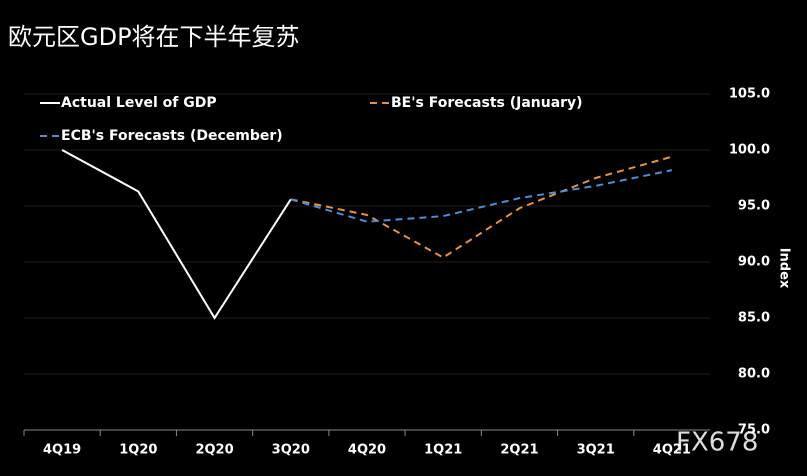 The image size is (807, 476). Describe the element at coordinates (749, 94) in the screenshot. I see `y-tick-label: 105.0` at that location.